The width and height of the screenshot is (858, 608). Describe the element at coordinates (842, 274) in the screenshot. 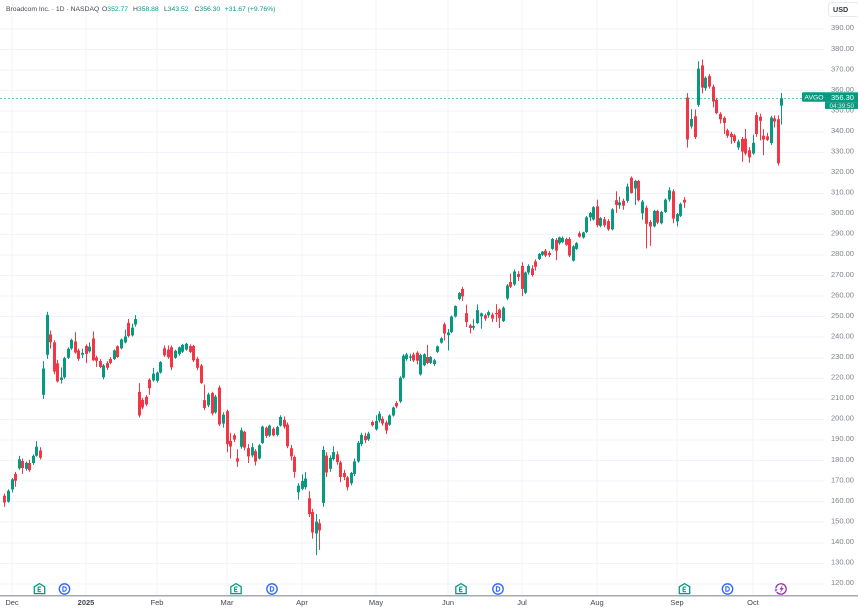

I see `svg-text: 270.00` at that location.